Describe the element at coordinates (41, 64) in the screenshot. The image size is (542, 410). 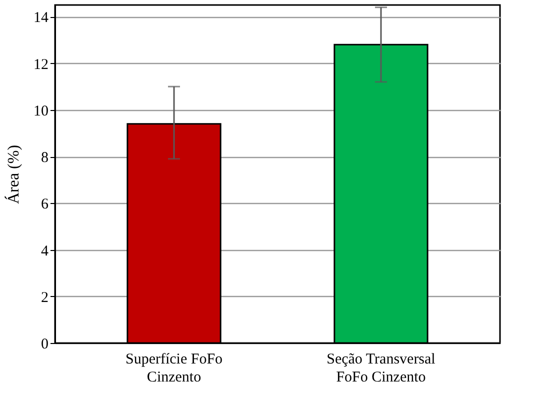
I see `y-tick-label: 12` at that location.